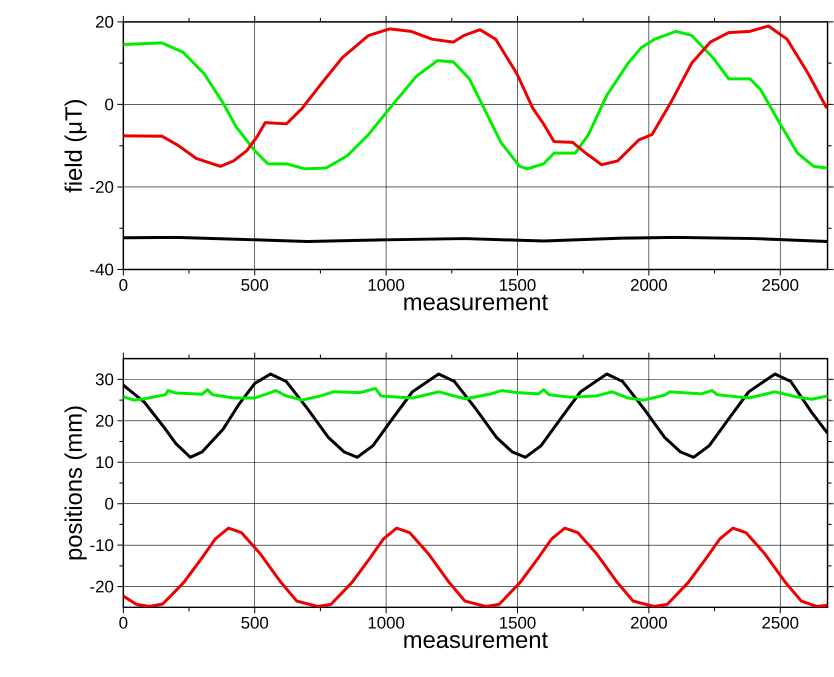  Describe the element at coordinates (102, 269) in the screenshot. I see `y-tick-label: -40` at that location.